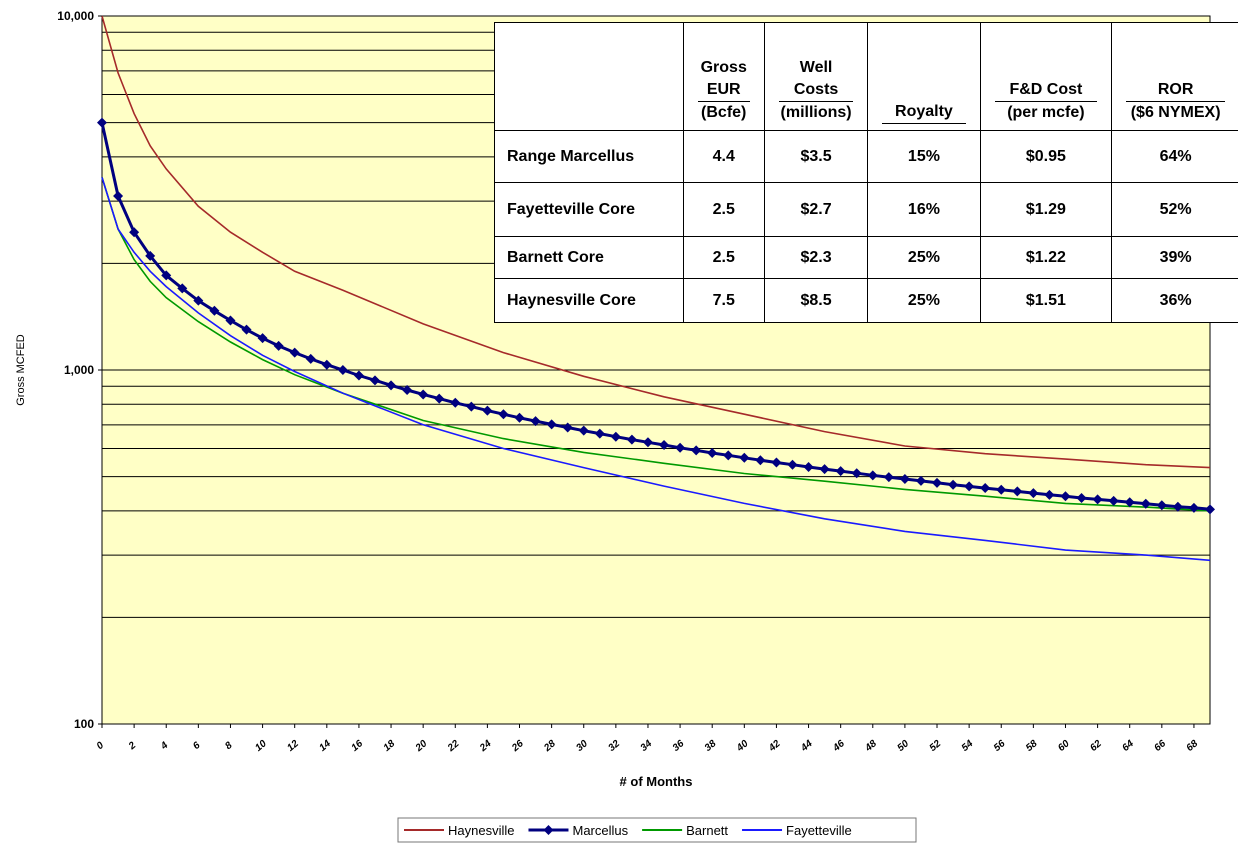 Image resolution: width=1238 pixels, height=844 pixels. I want to click on x-tick-label: 26, so click(517, 746).